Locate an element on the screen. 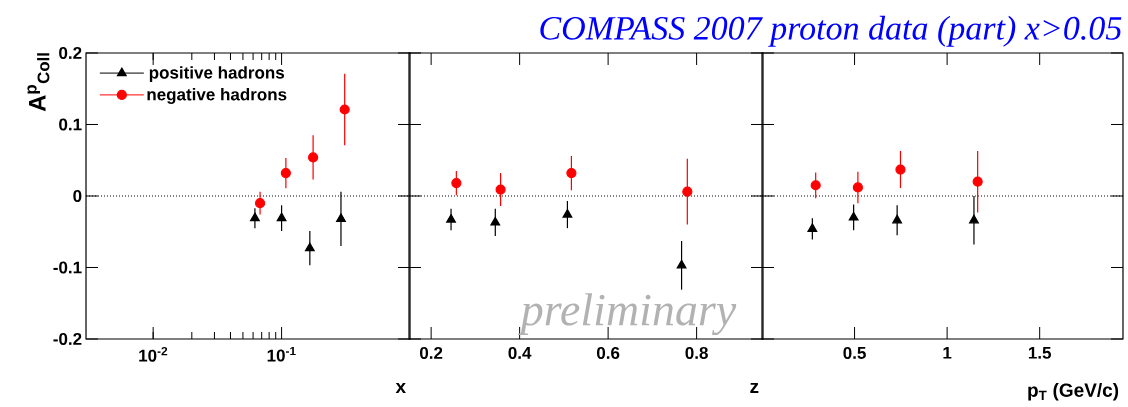 This screenshot has height=407, width=1128. x-tick-label: 10$^{-1}$ is located at coordinates (281, 354).